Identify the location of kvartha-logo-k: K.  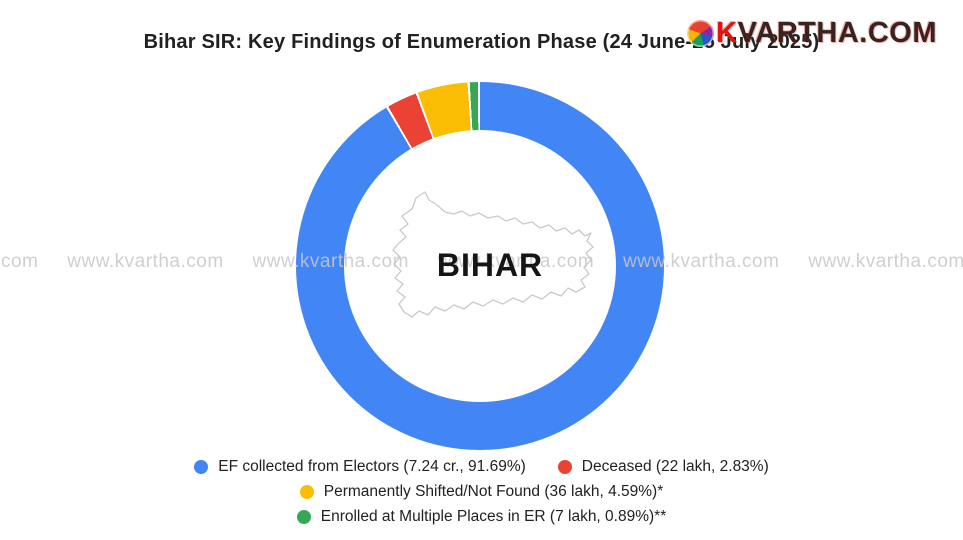
(727, 33).